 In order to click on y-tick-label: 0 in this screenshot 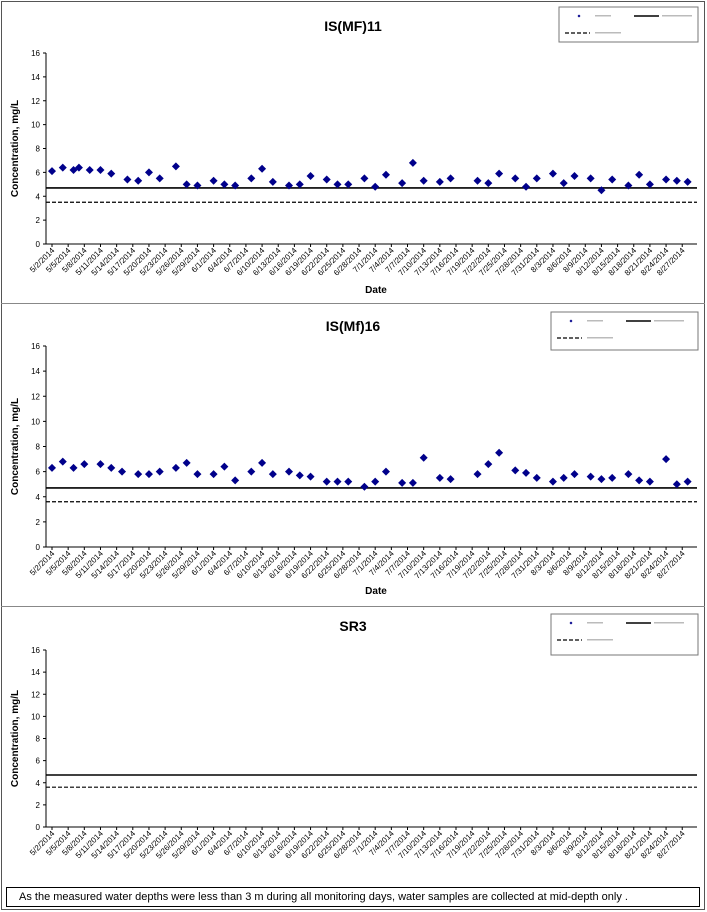, I will do `click(38, 547)`.